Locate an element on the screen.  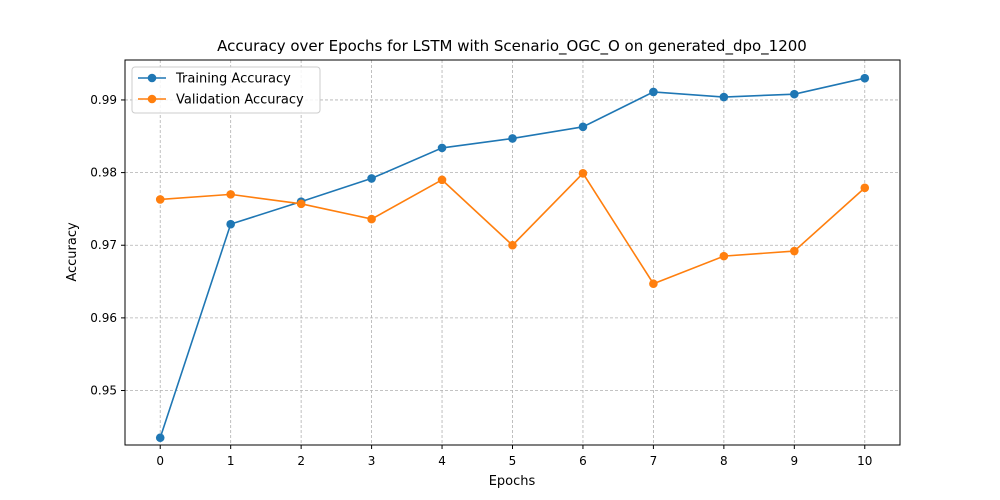
legend: Training Accuracy Validation Accuracy is located at coordinates (226, 90).